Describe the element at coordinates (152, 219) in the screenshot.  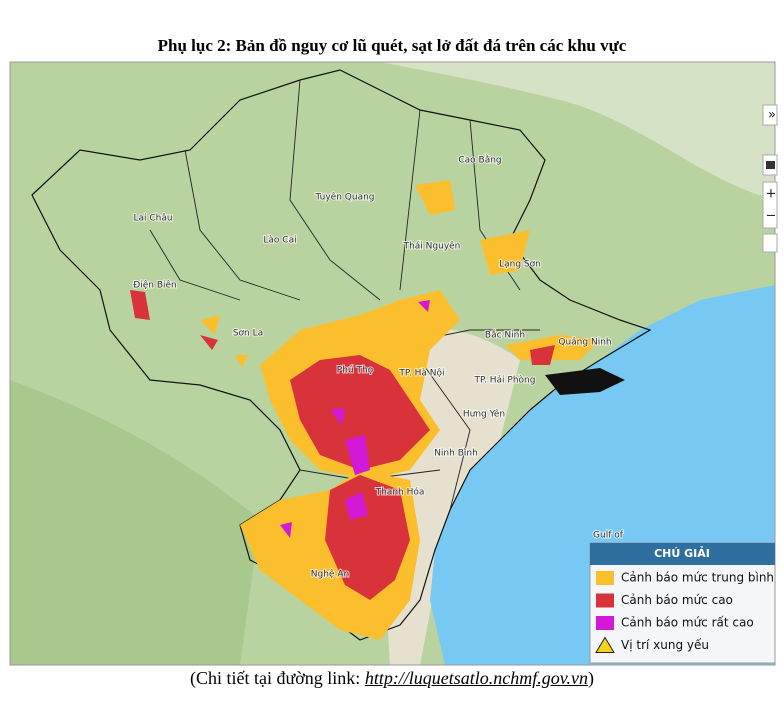
I see `place-label: Lai Châu` at that location.